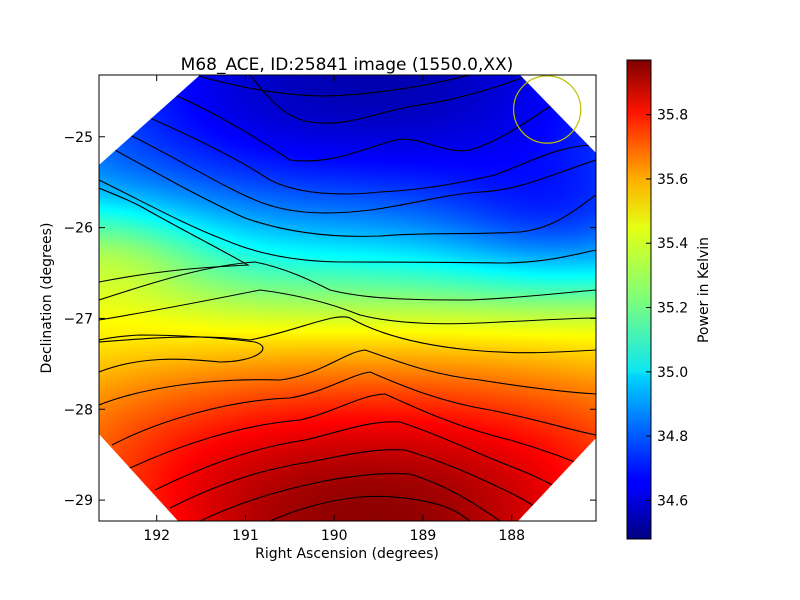  I want to click on y-axis-title: Declination (degrees), so click(47, 298).